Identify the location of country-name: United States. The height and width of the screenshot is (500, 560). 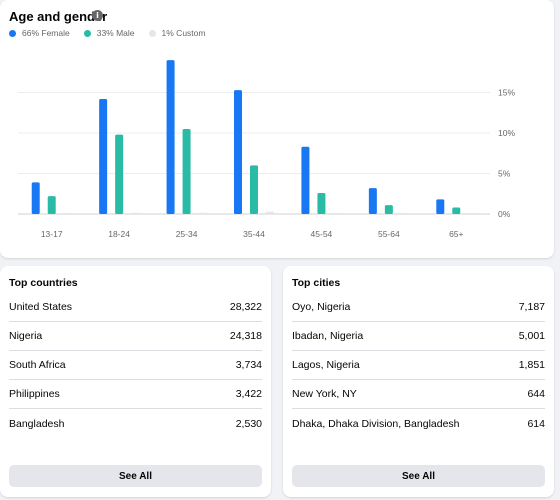
(41, 307).